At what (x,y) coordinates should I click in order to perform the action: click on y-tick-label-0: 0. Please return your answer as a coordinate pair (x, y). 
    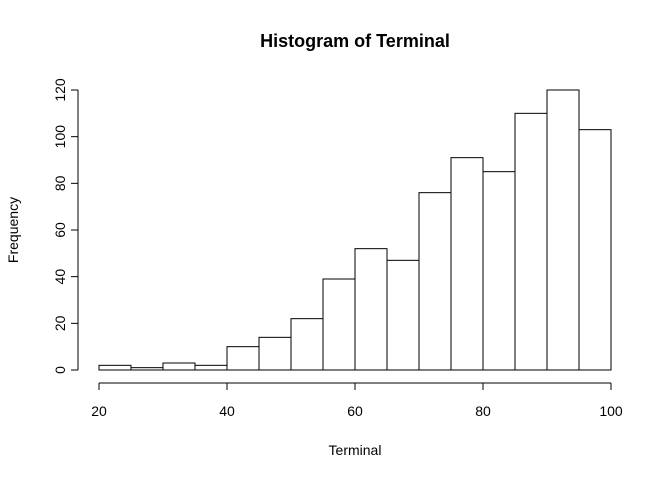
    Looking at the image, I should click on (60, 370).